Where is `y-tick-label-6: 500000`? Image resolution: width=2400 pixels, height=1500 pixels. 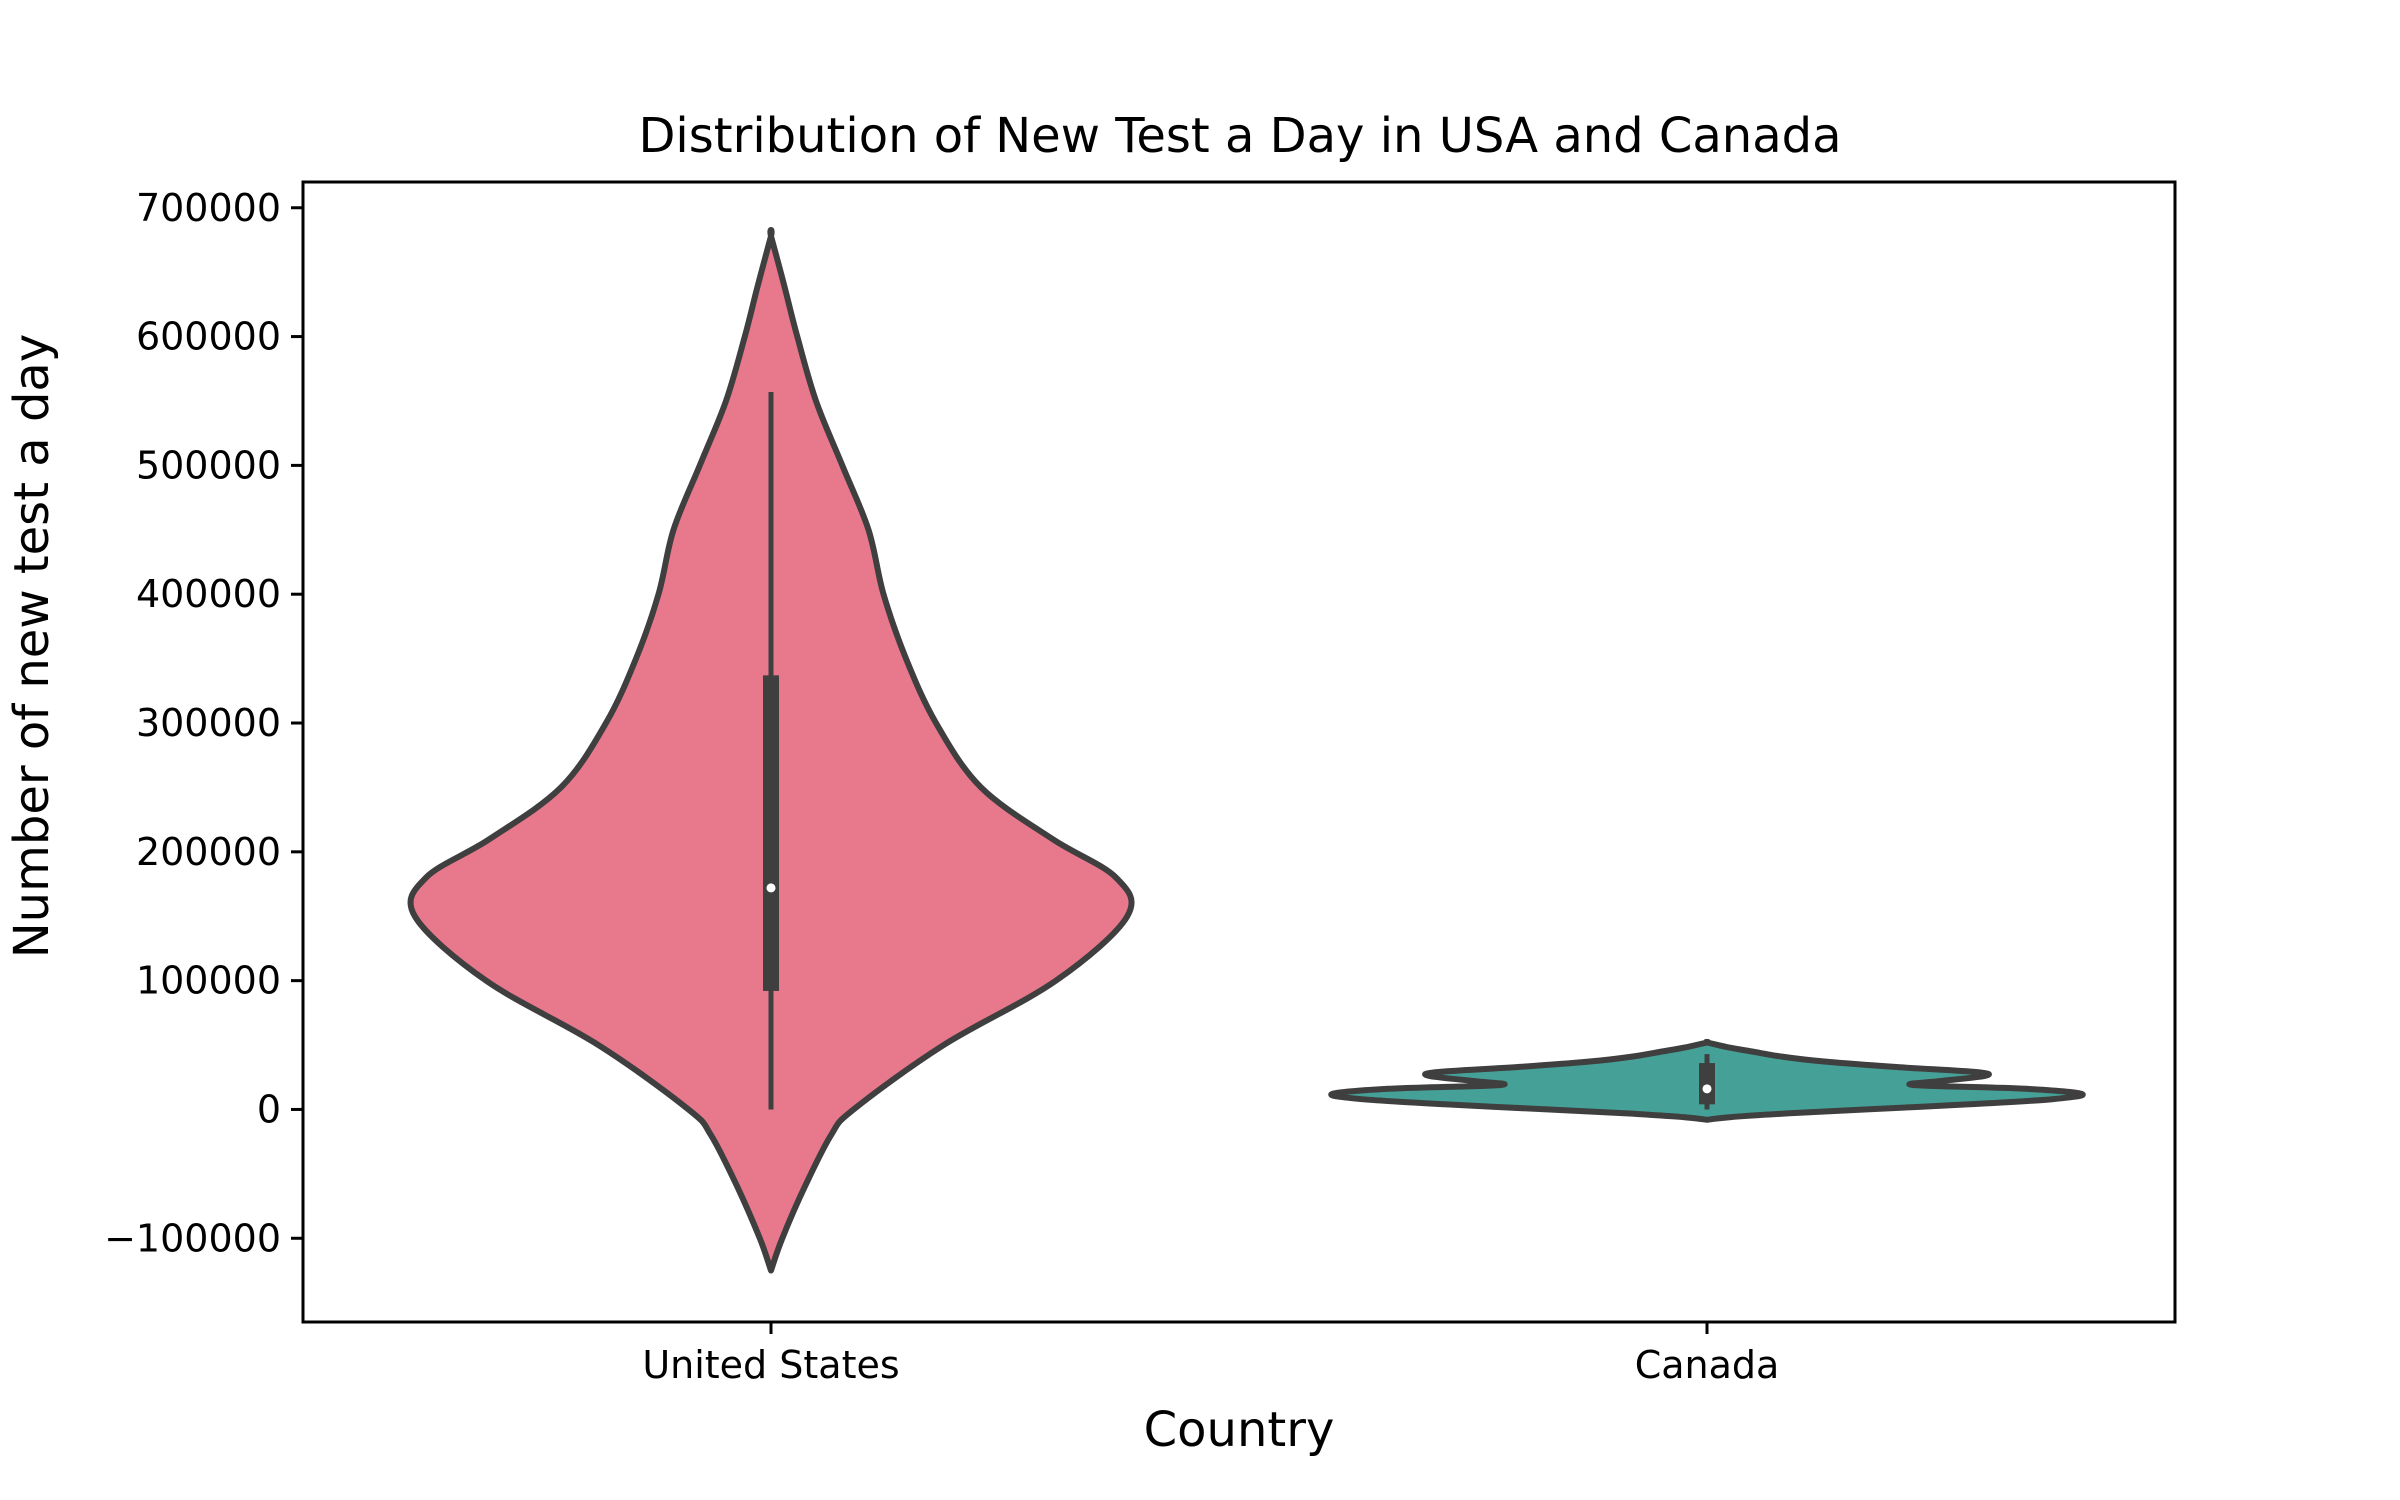 y-tick-label-6: 500000 is located at coordinates (208, 465).